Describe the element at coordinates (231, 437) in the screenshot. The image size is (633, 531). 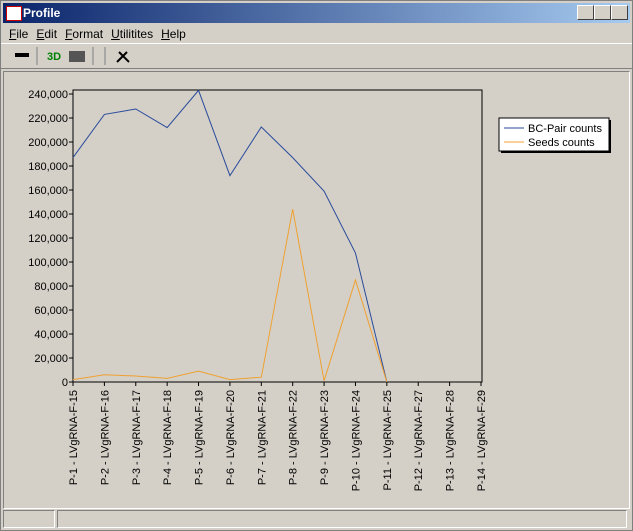
I see `x-tick-label: P-6 - LVgRNA-F-20` at that location.